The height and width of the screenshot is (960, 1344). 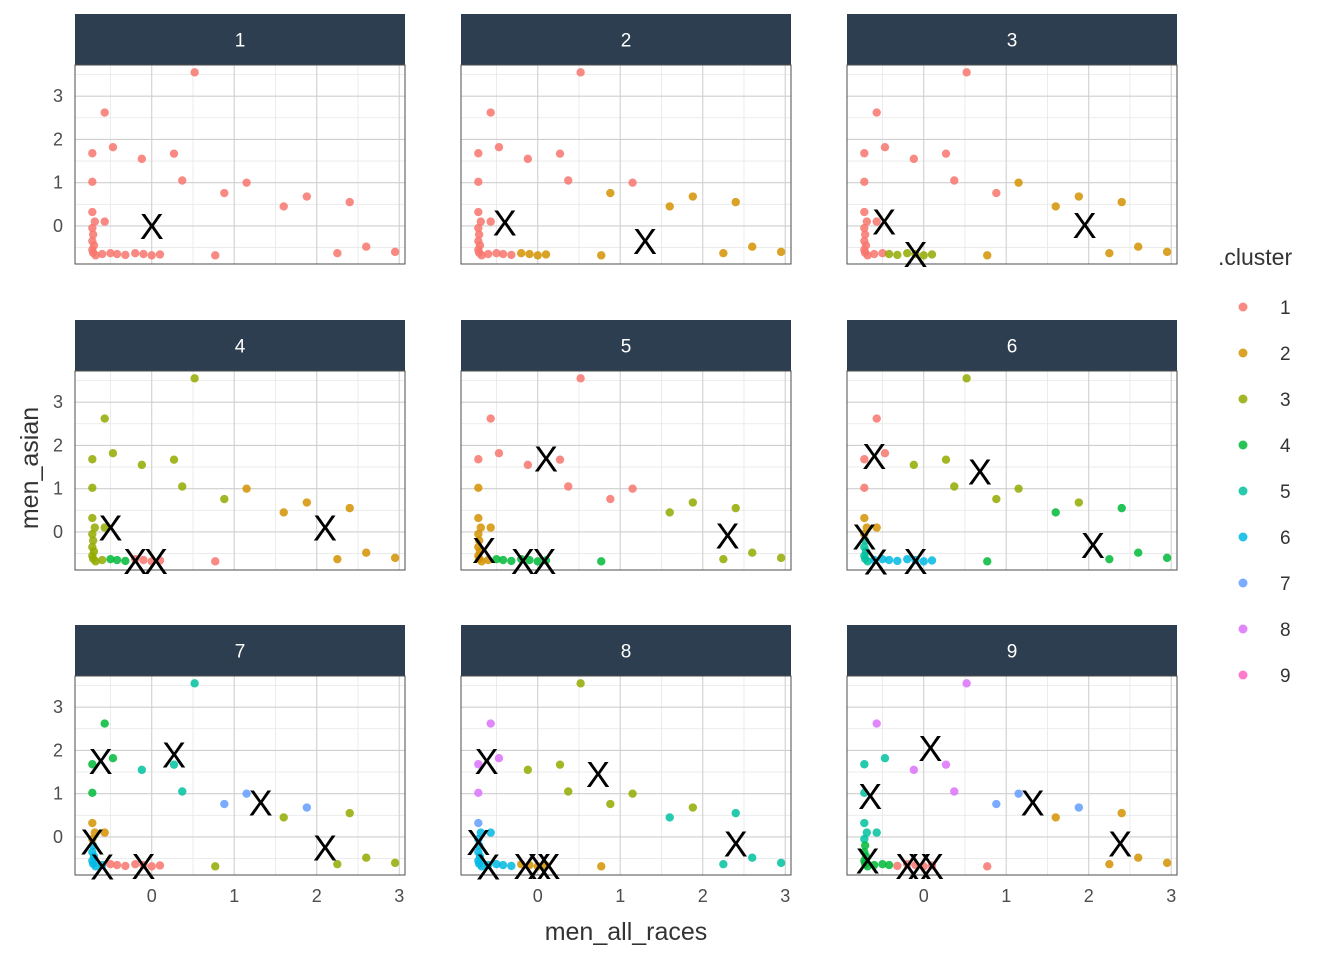 I want to click on facet-strip-label: 7, so click(x=240, y=652).